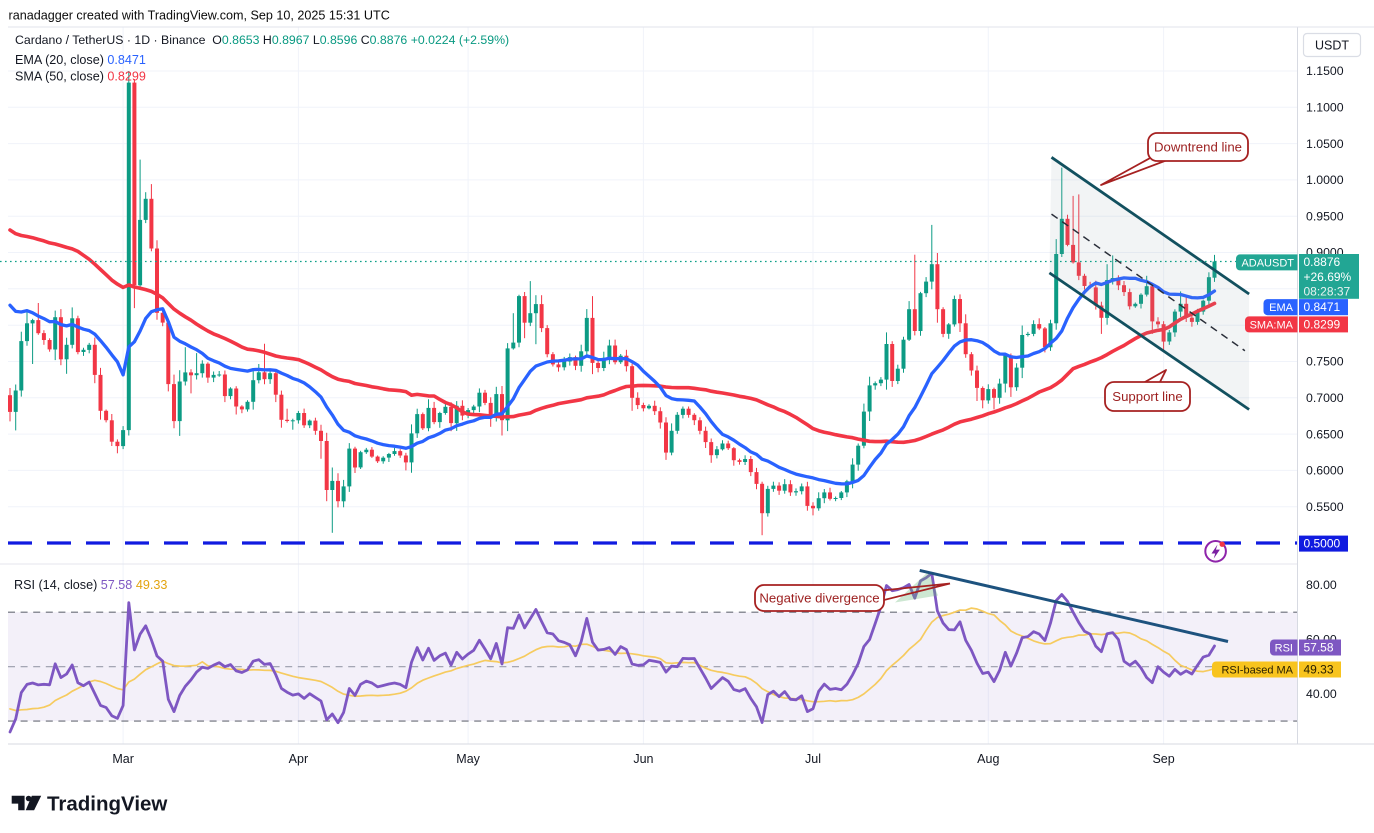 The height and width of the screenshot is (833, 1374). Describe the element at coordinates (1325, 507) in the screenshot. I see `svg-text: 0.5500` at that location.